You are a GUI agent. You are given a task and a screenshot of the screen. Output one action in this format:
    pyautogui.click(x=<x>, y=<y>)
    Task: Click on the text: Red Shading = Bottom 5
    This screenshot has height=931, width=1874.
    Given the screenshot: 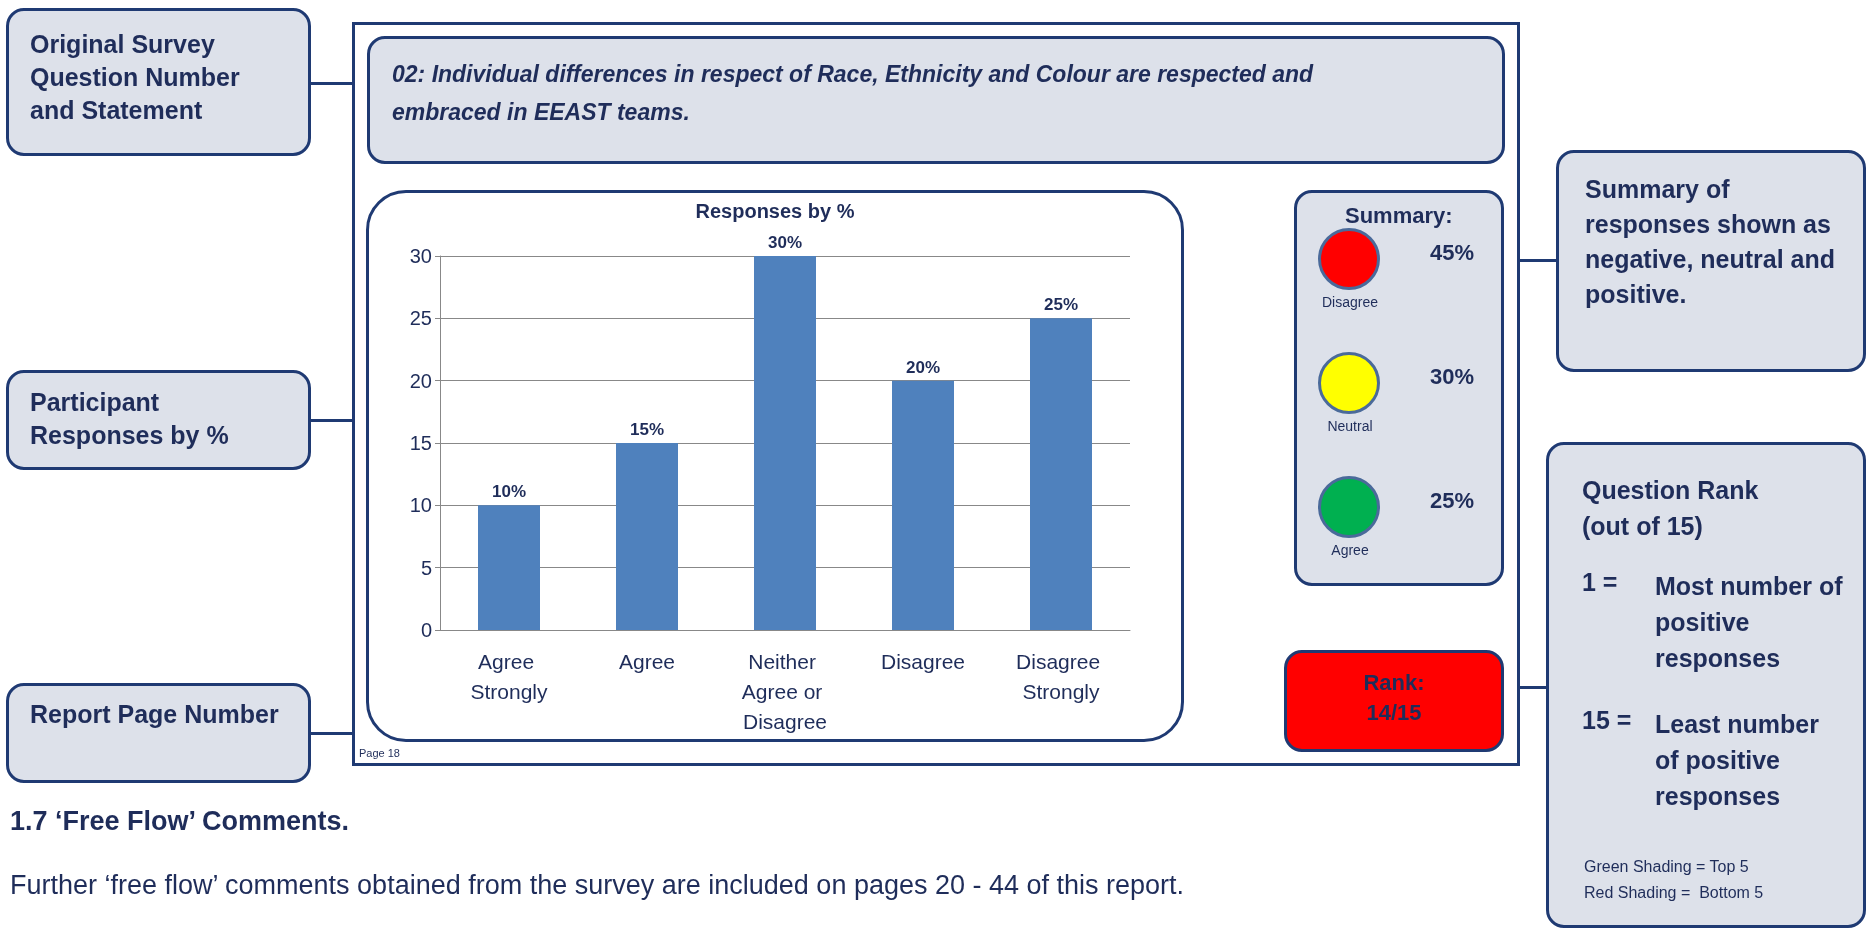 What is the action you would take?
    pyautogui.click(x=1674, y=893)
    